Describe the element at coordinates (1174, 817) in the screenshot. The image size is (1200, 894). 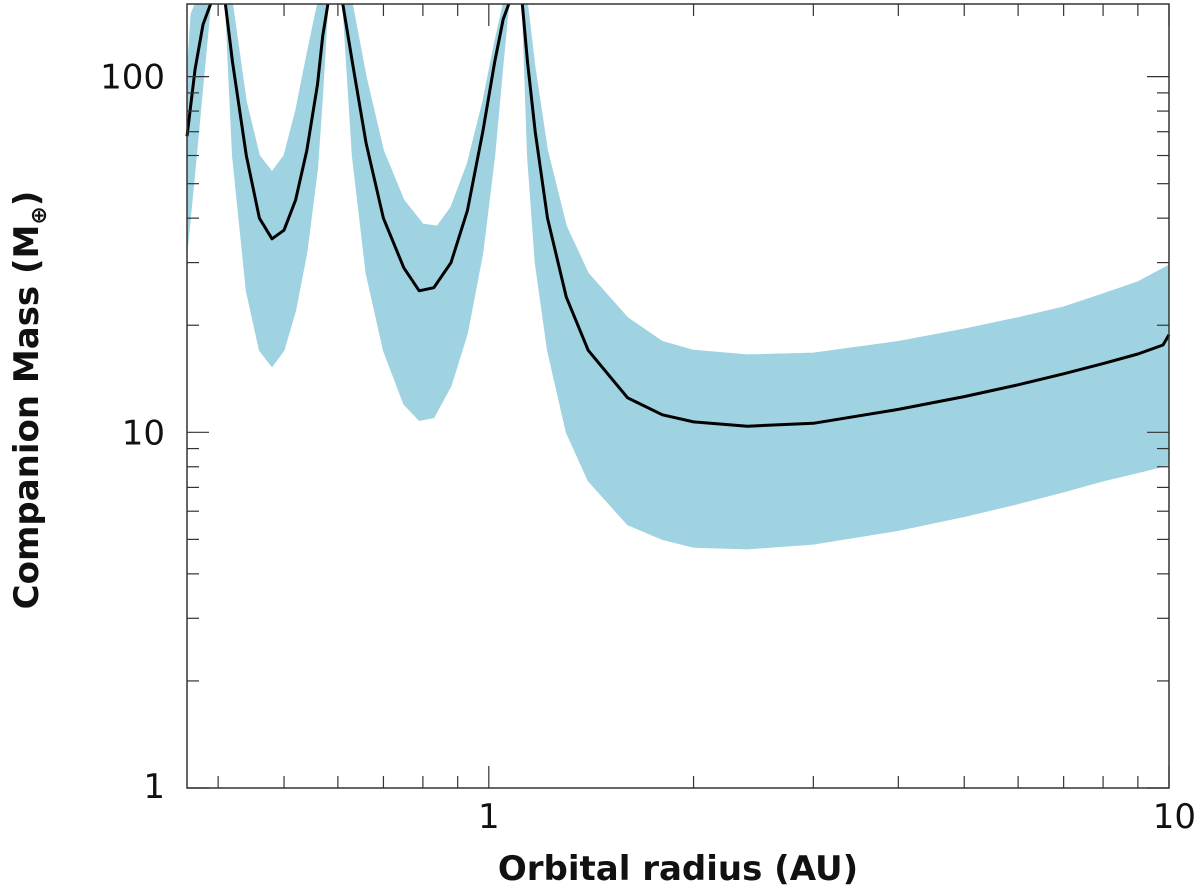
I see `x-tick-label: 10` at that location.